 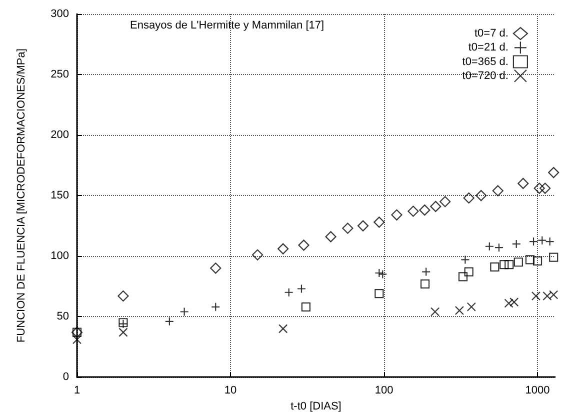 What do you see at coordinates (59, 135) in the screenshot?
I see `y-tick-label: 200` at bounding box center [59, 135].